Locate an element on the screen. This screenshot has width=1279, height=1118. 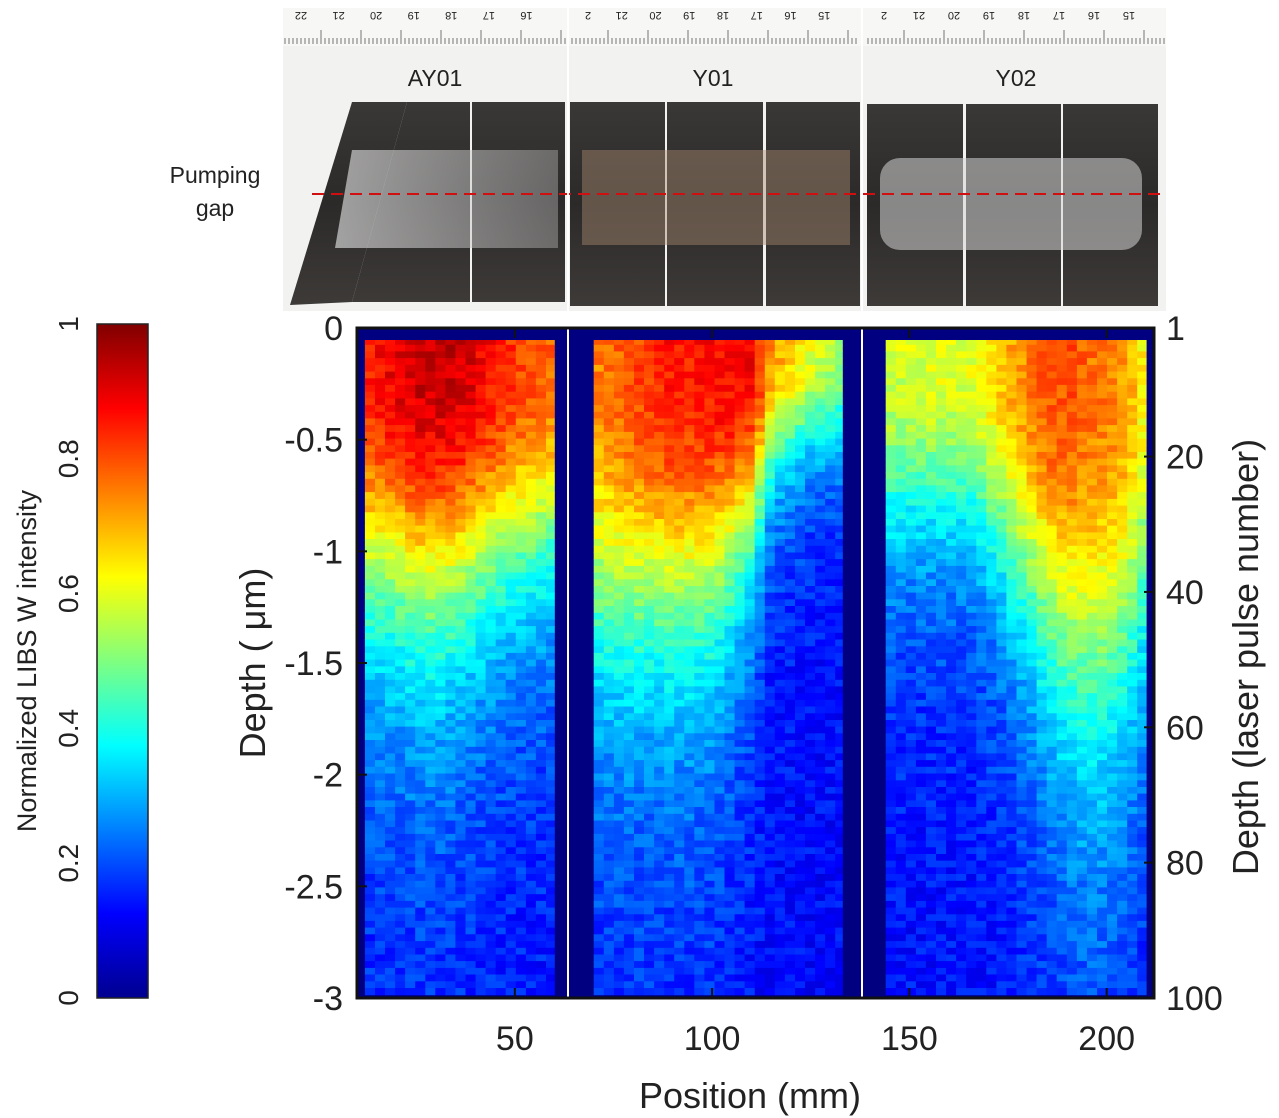
ruler-label: 17 is located at coordinates (757, 15).